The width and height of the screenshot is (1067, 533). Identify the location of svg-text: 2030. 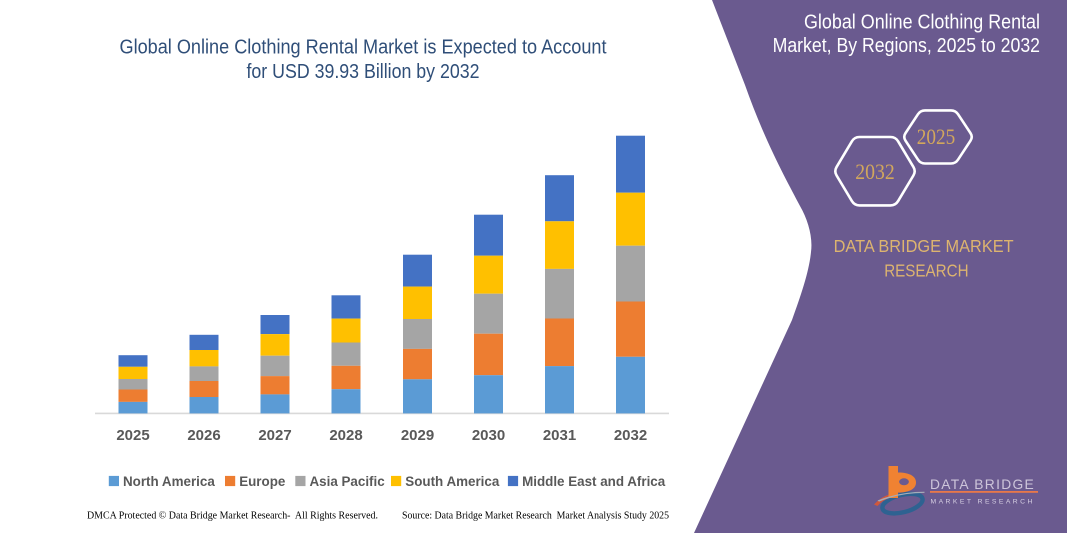
(488, 435).